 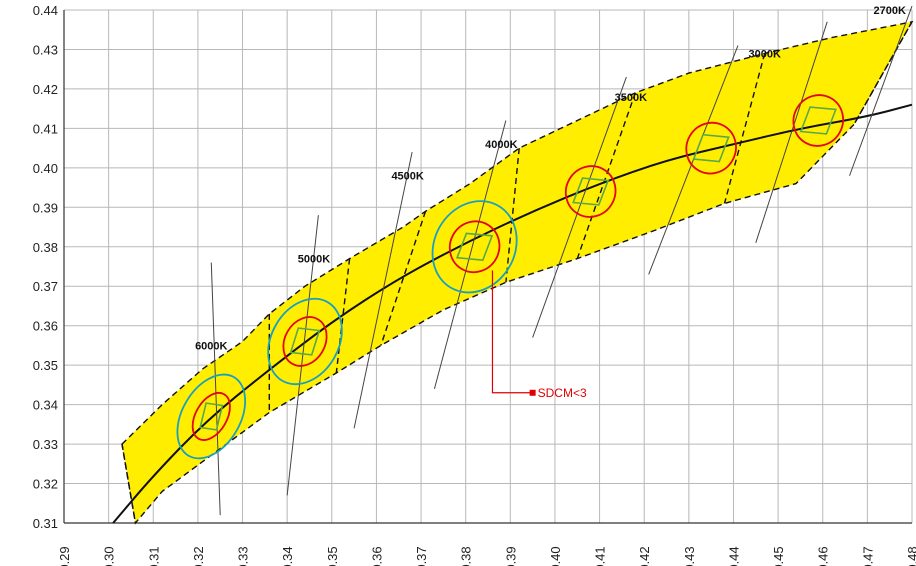 I want to click on x-tick-label: 0.46, so click(x=823, y=556).